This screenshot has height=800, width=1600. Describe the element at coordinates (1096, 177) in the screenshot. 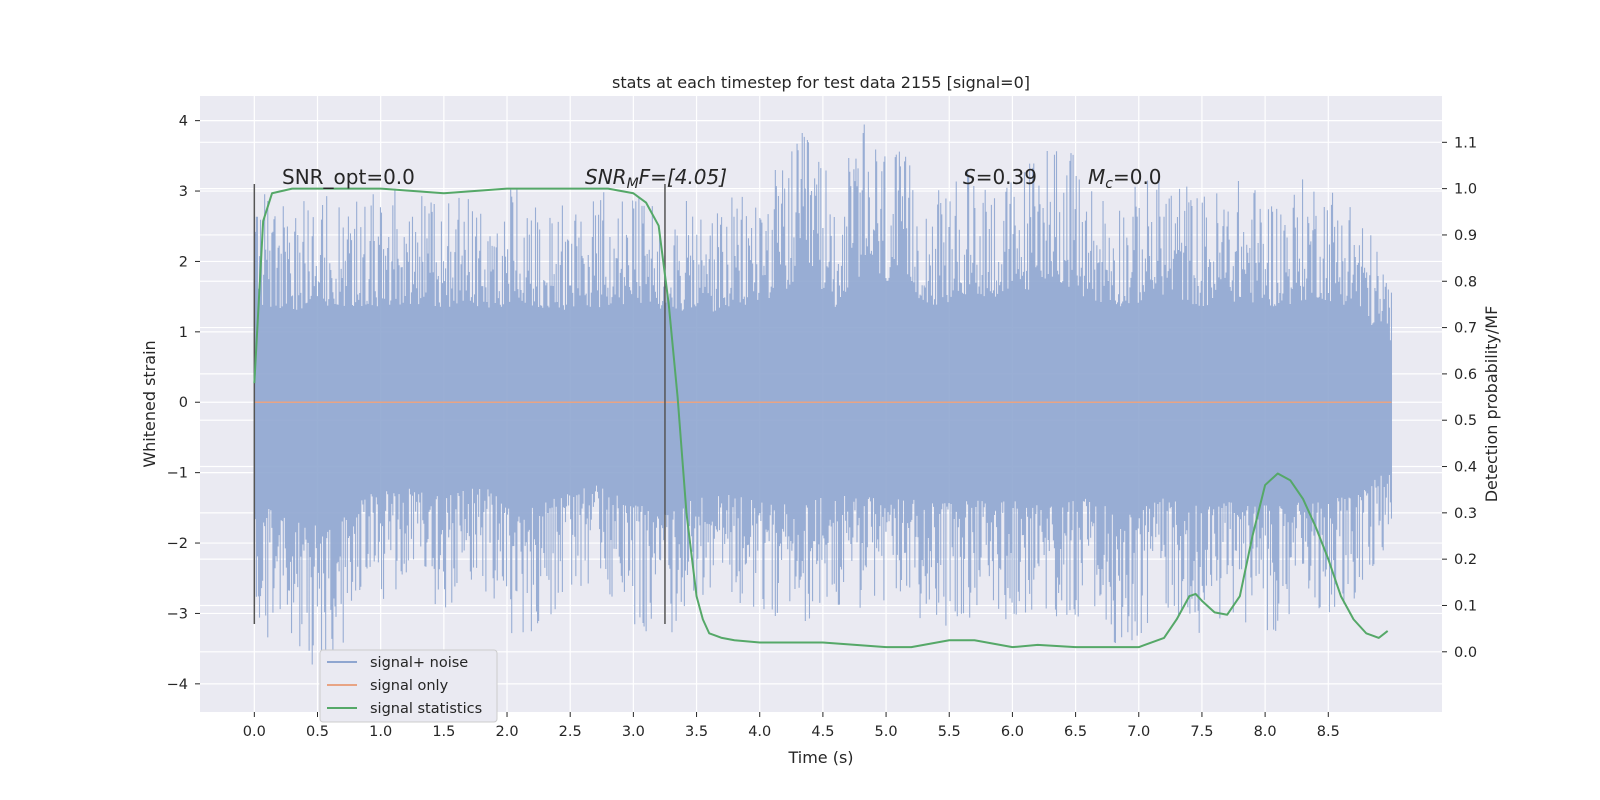

I see `annotation-mc-prefix: M` at that location.